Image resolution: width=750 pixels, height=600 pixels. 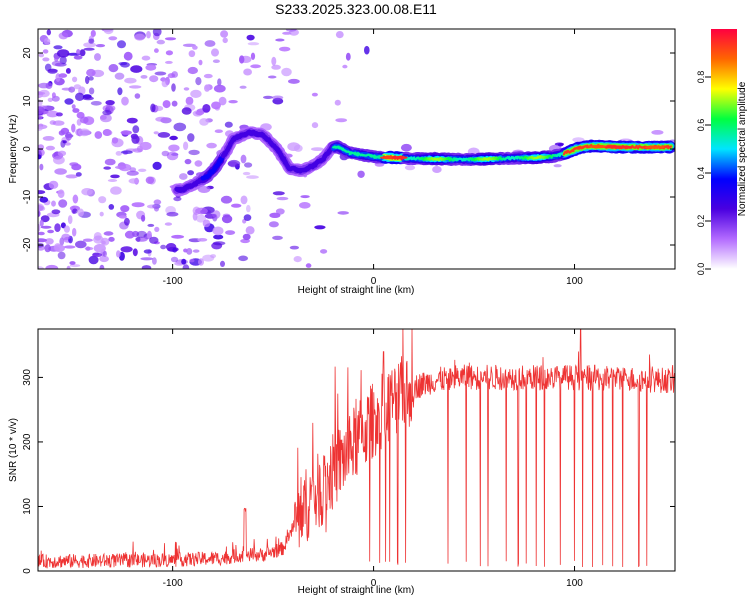 I want to click on spectrogram-ylabel: Frequency (Hz), so click(x=13, y=149).